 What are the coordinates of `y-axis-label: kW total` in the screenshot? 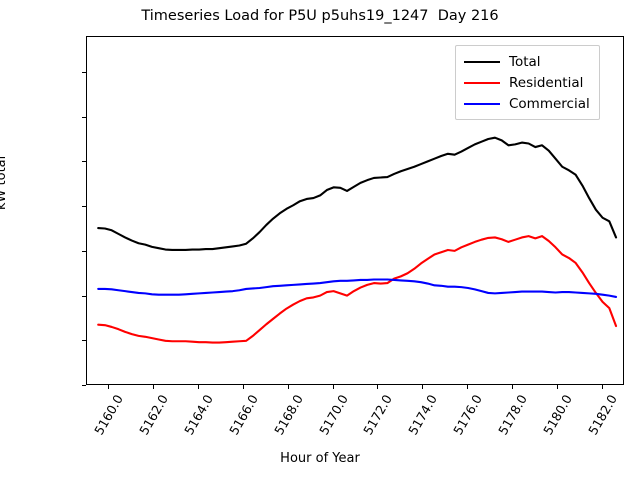 It's located at (4, 182).